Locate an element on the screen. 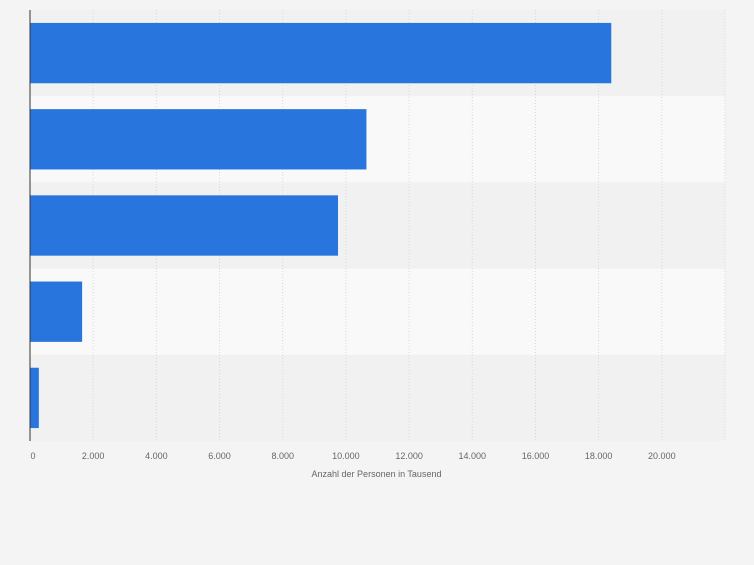 The width and height of the screenshot is (754, 565). x-tick-label: 20.000 is located at coordinates (662, 456).